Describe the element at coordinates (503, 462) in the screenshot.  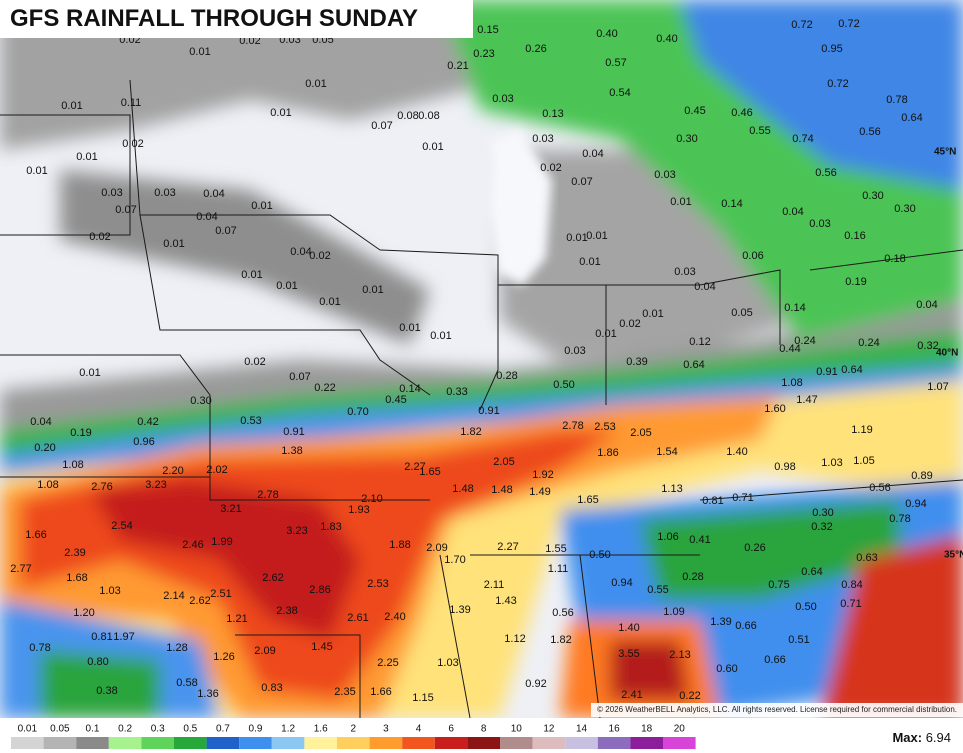
I see `precip-label: 2.05` at that location.